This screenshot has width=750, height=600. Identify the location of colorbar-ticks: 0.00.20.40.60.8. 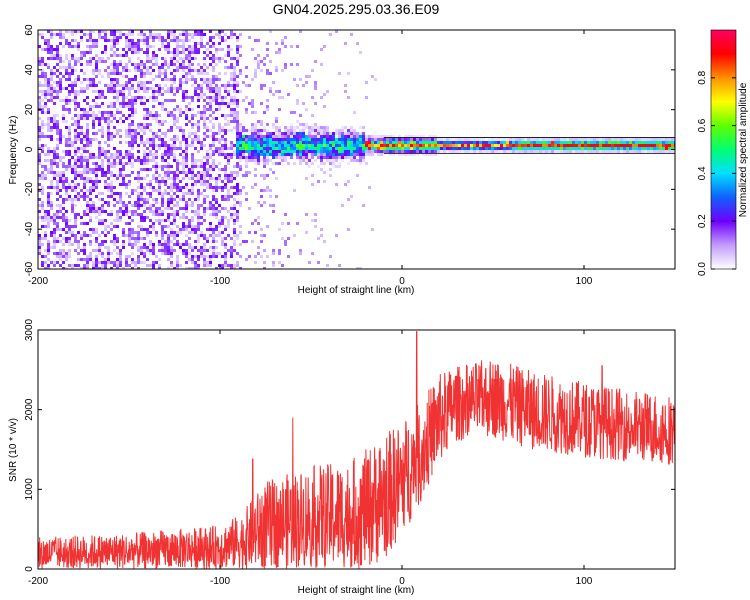
(717, 152).